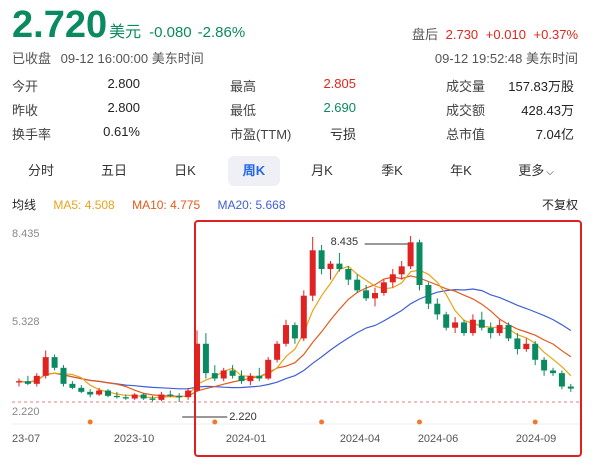 Image resolution: width=600 pixels, height=467 pixels. What do you see at coordinates (26, 234) in the screenshot?
I see `y-tick-high: 8.435` at bounding box center [26, 234].